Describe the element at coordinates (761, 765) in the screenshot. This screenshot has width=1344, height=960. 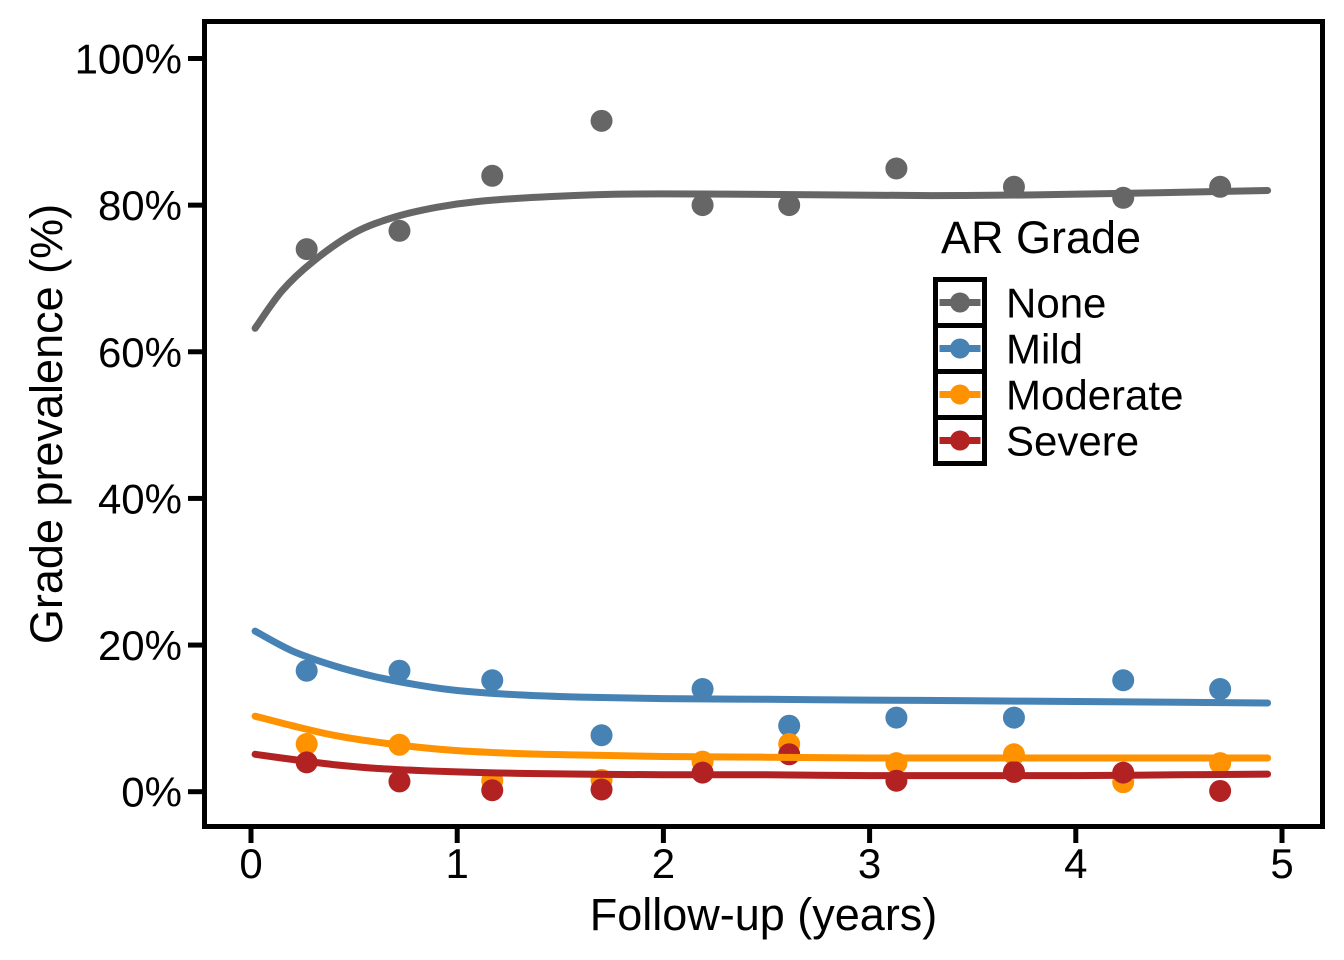
I see `smooth-line-severe` at that location.